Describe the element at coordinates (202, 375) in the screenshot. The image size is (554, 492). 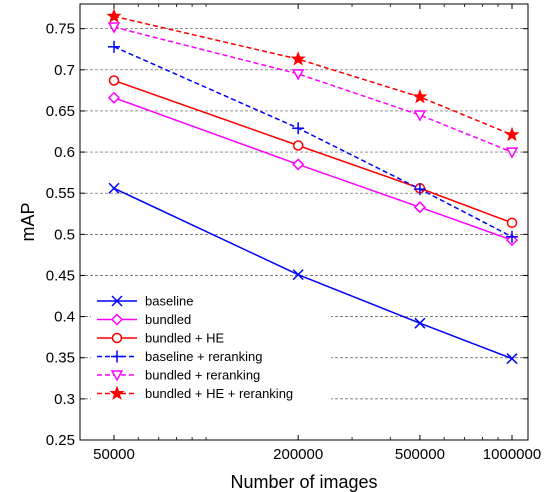
I see `legend-label-4: bundled + reranking` at that location.